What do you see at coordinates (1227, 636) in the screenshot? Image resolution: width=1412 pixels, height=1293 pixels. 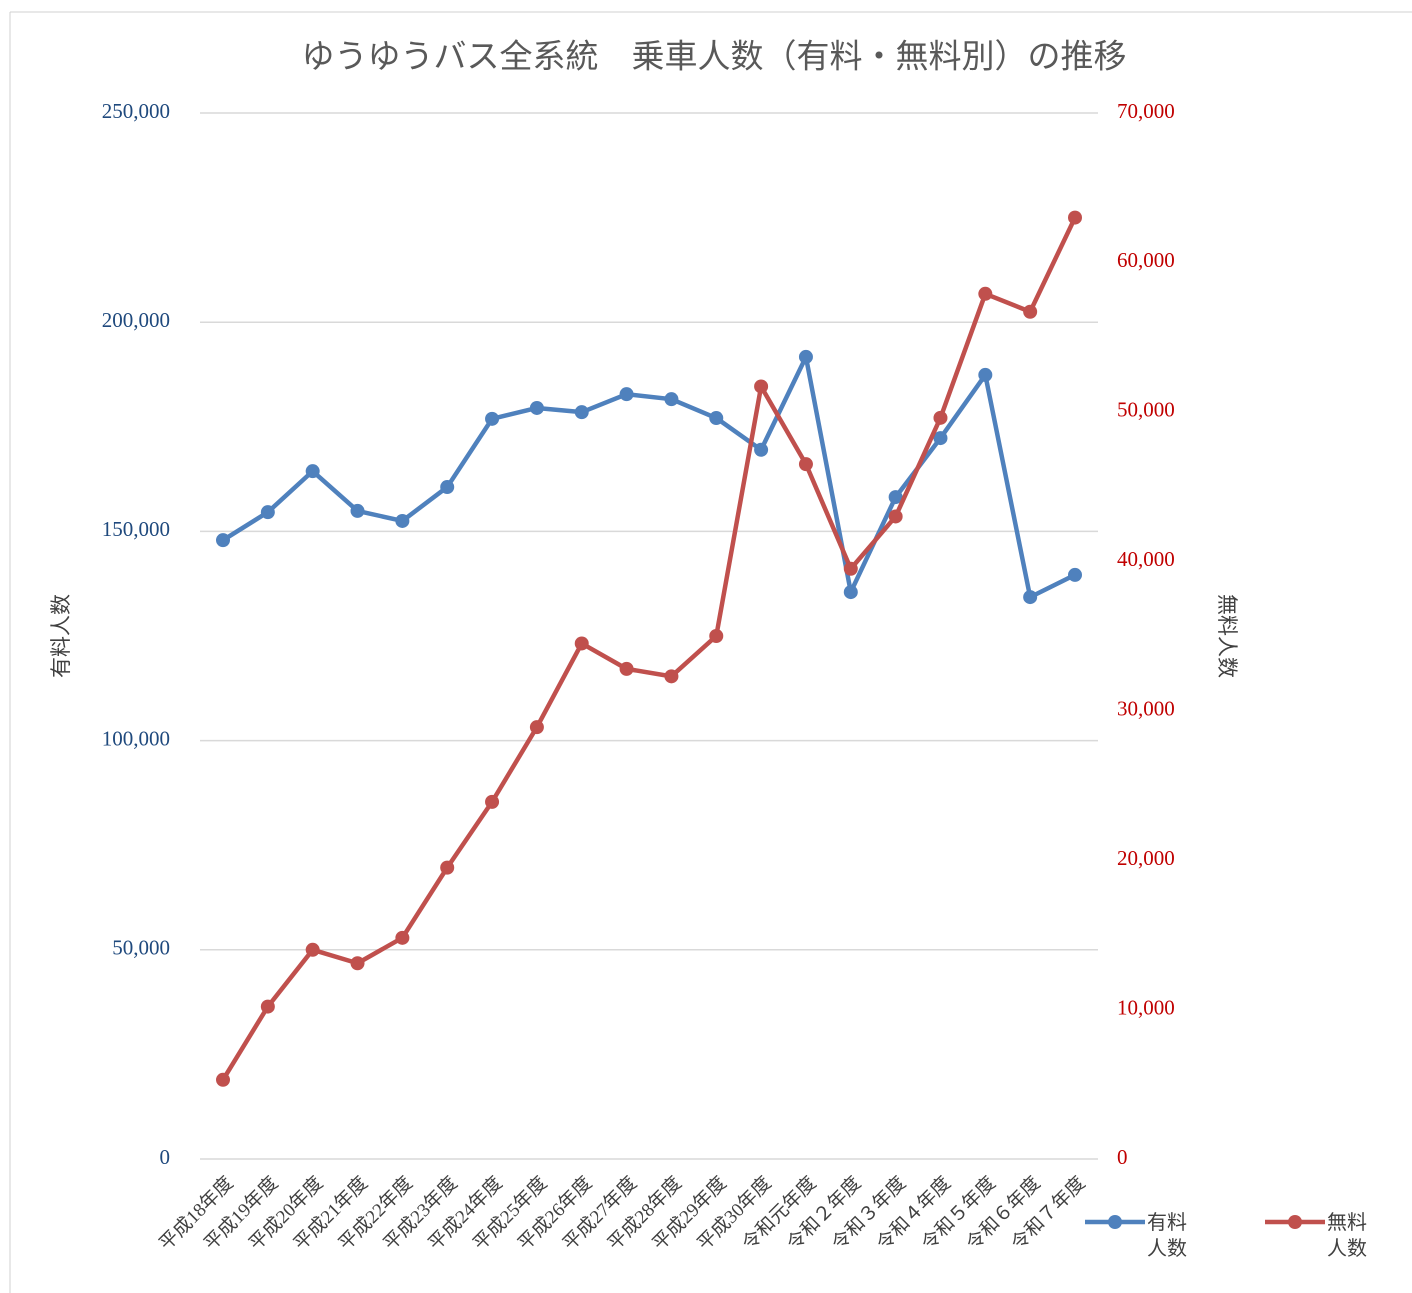 I see `y2-axis-title: 無料人数` at bounding box center [1227, 636].